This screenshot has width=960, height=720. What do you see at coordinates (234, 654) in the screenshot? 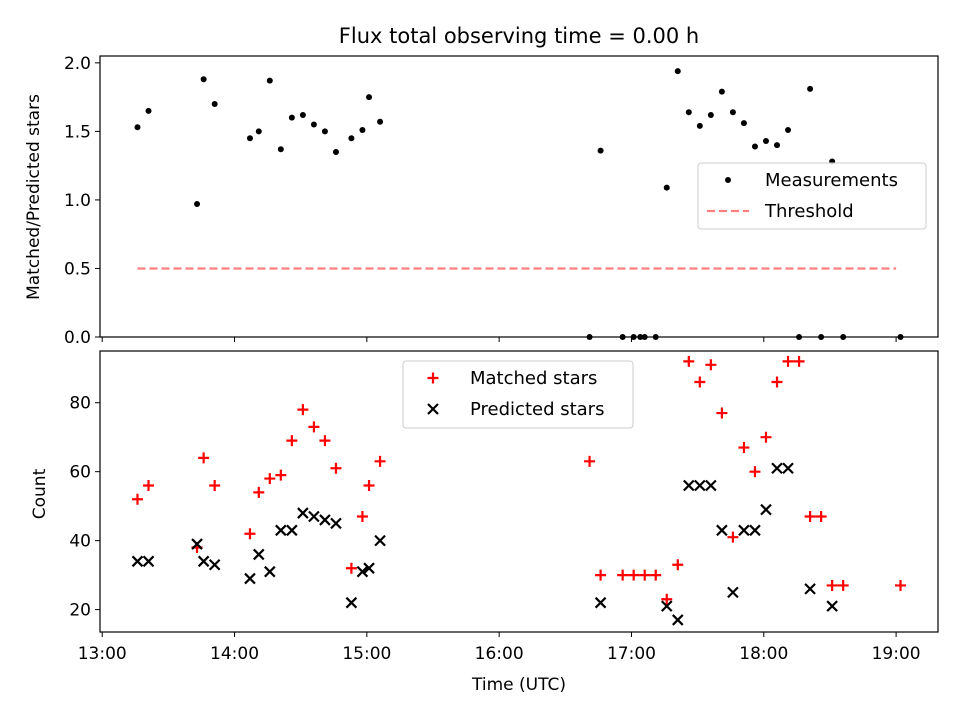
I see `x-tick-label: 14:00` at bounding box center [234, 654].